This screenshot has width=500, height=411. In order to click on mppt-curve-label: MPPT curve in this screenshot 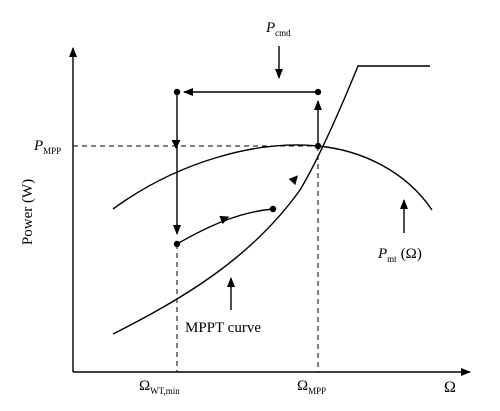, I will do `click(223, 328)`.